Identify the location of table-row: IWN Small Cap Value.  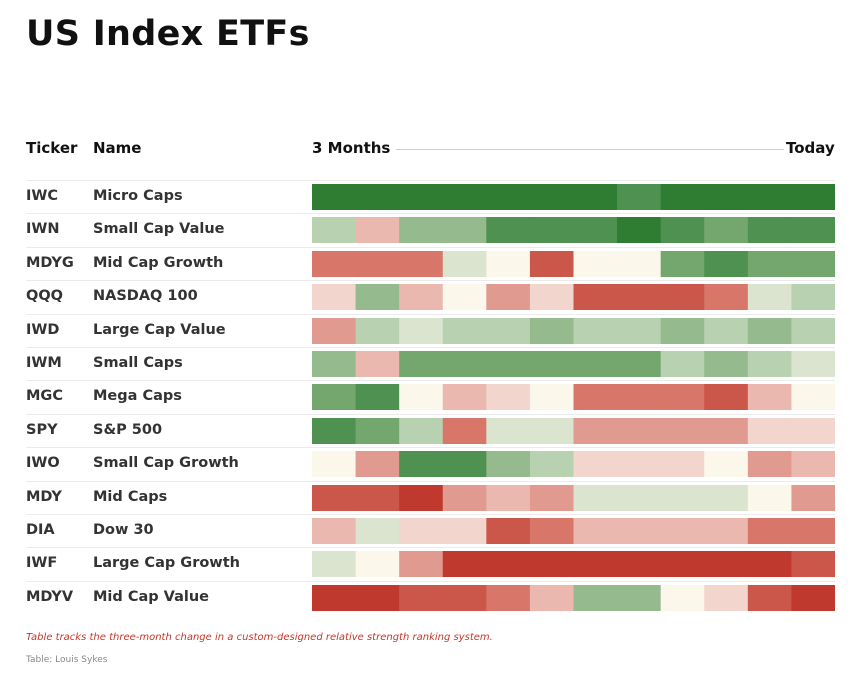
(430, 230).